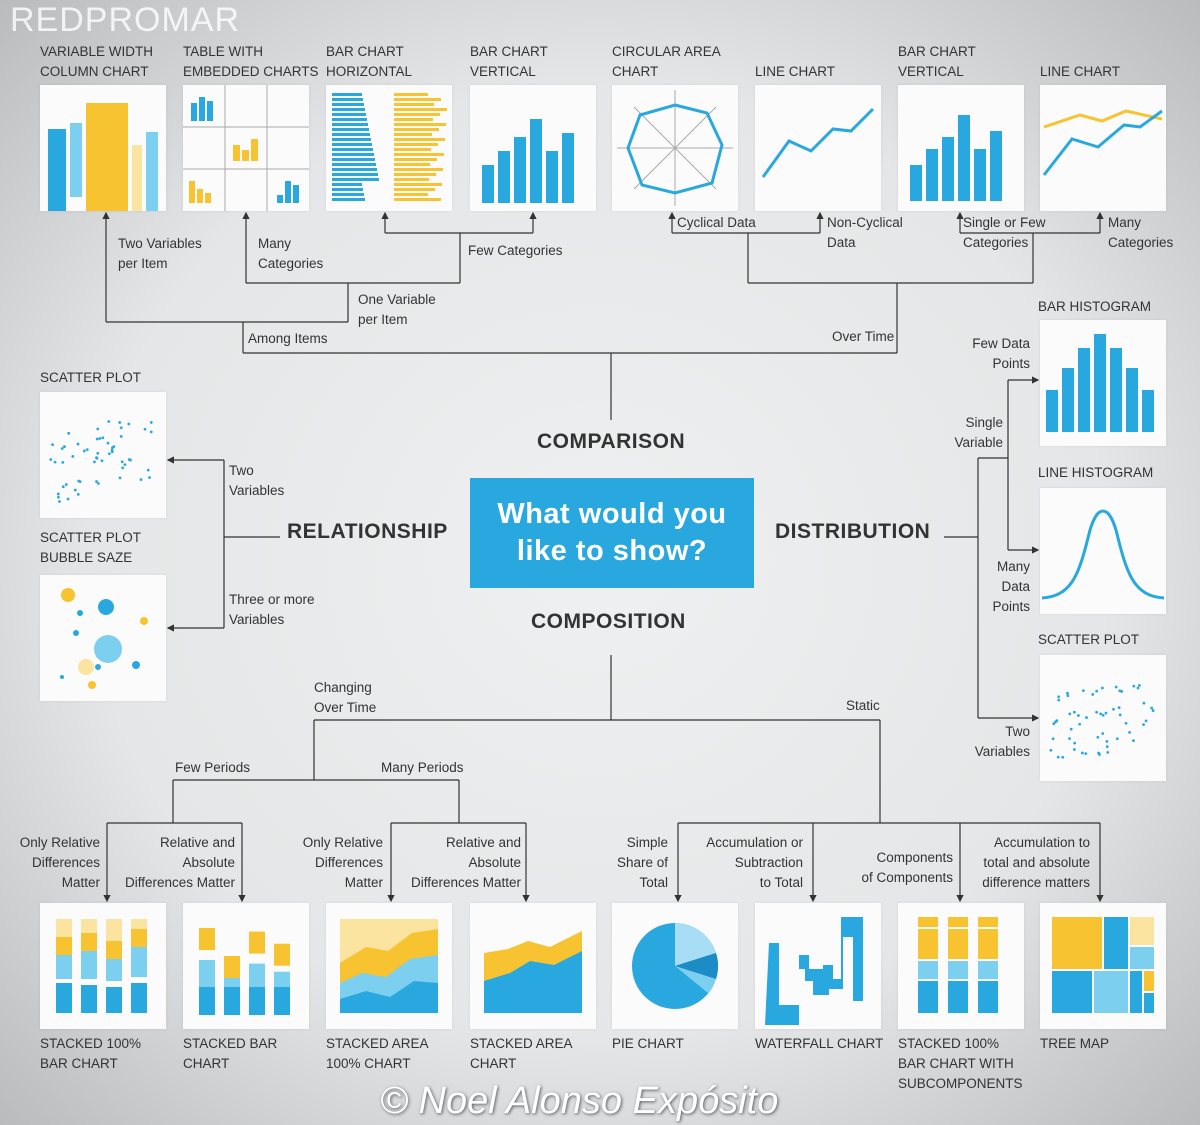 The image size is (1200, 1125). I want to click on chart-title: TREE MAP, so click(1075, 1043).